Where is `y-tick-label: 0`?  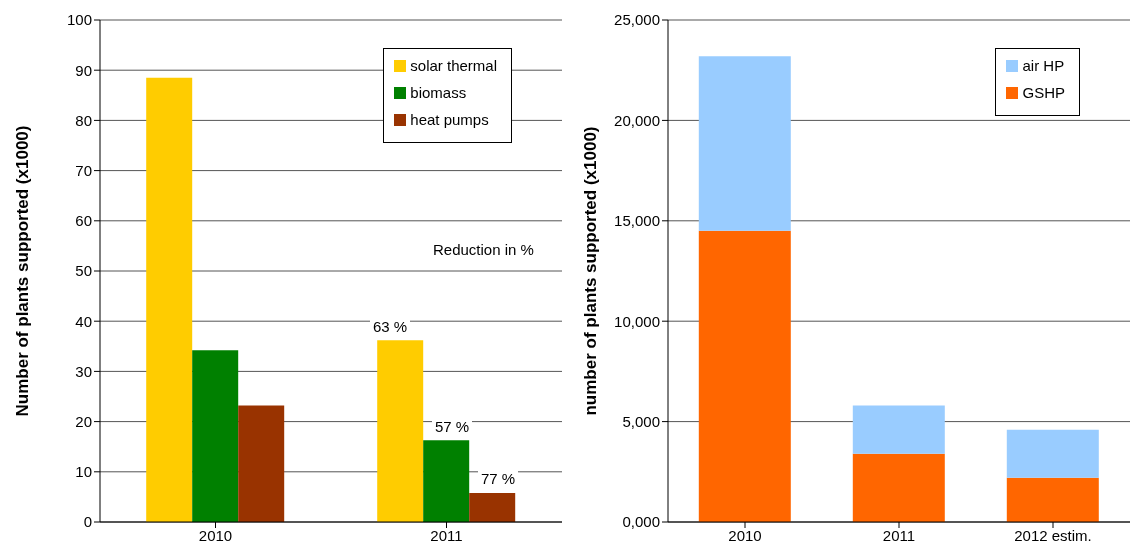 y-tick-label: 0 is located at coordinates (87, 522).